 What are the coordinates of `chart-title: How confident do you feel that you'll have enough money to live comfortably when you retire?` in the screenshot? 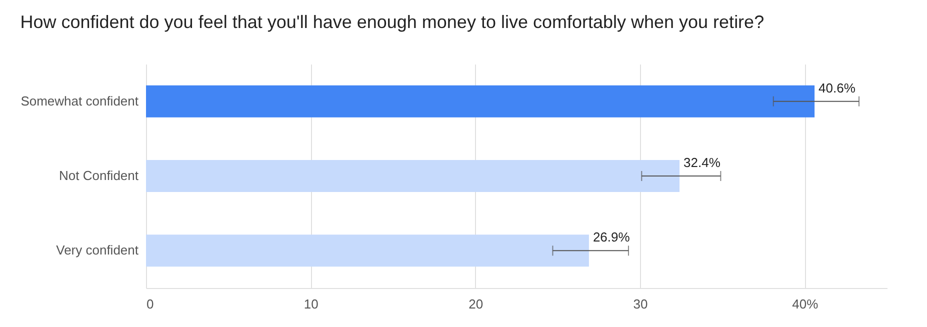 It's located at (392, 22).